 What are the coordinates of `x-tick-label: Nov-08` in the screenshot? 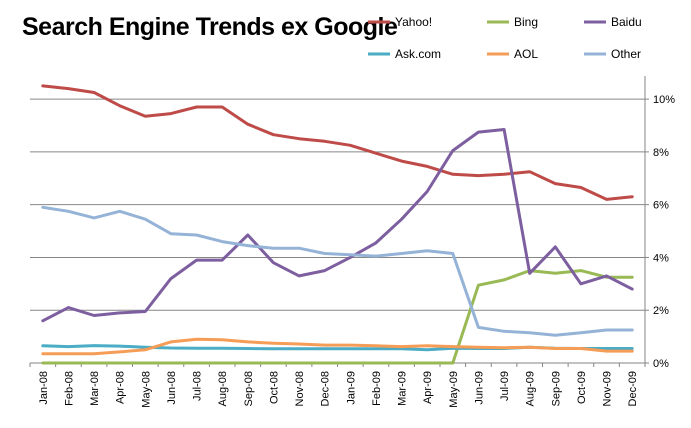 It's located at (300, 388).